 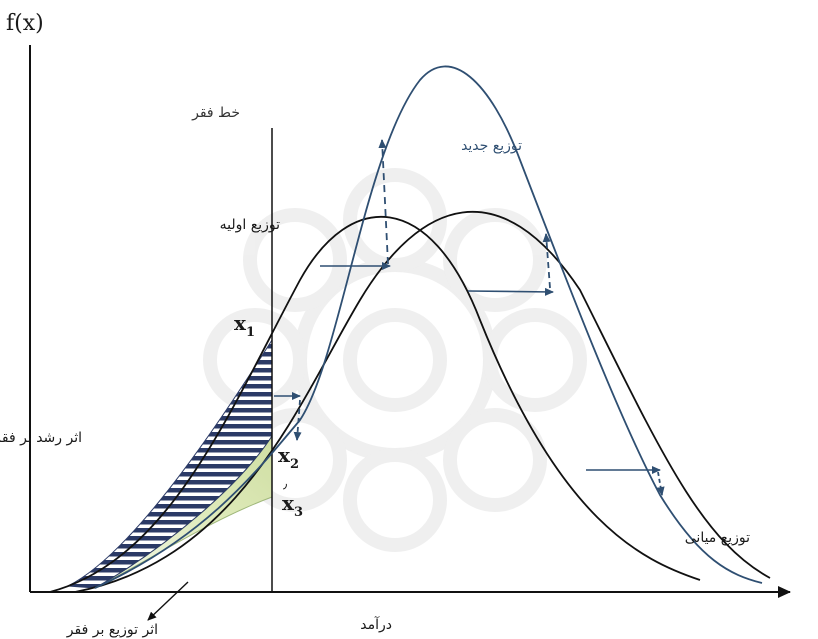 I want to click on poverty-line-label: خط فقر, so click(x=215, y=113).